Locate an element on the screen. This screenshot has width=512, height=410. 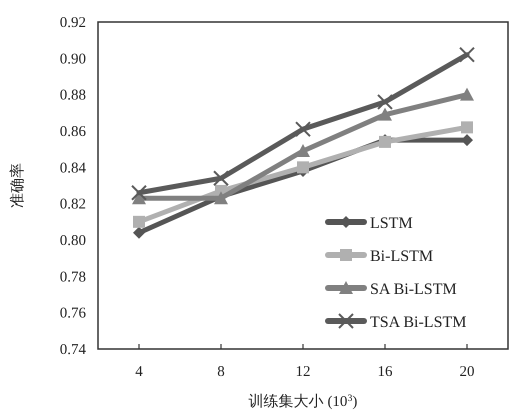
x-tick-label: 20 is located at coordinates (467, 372).